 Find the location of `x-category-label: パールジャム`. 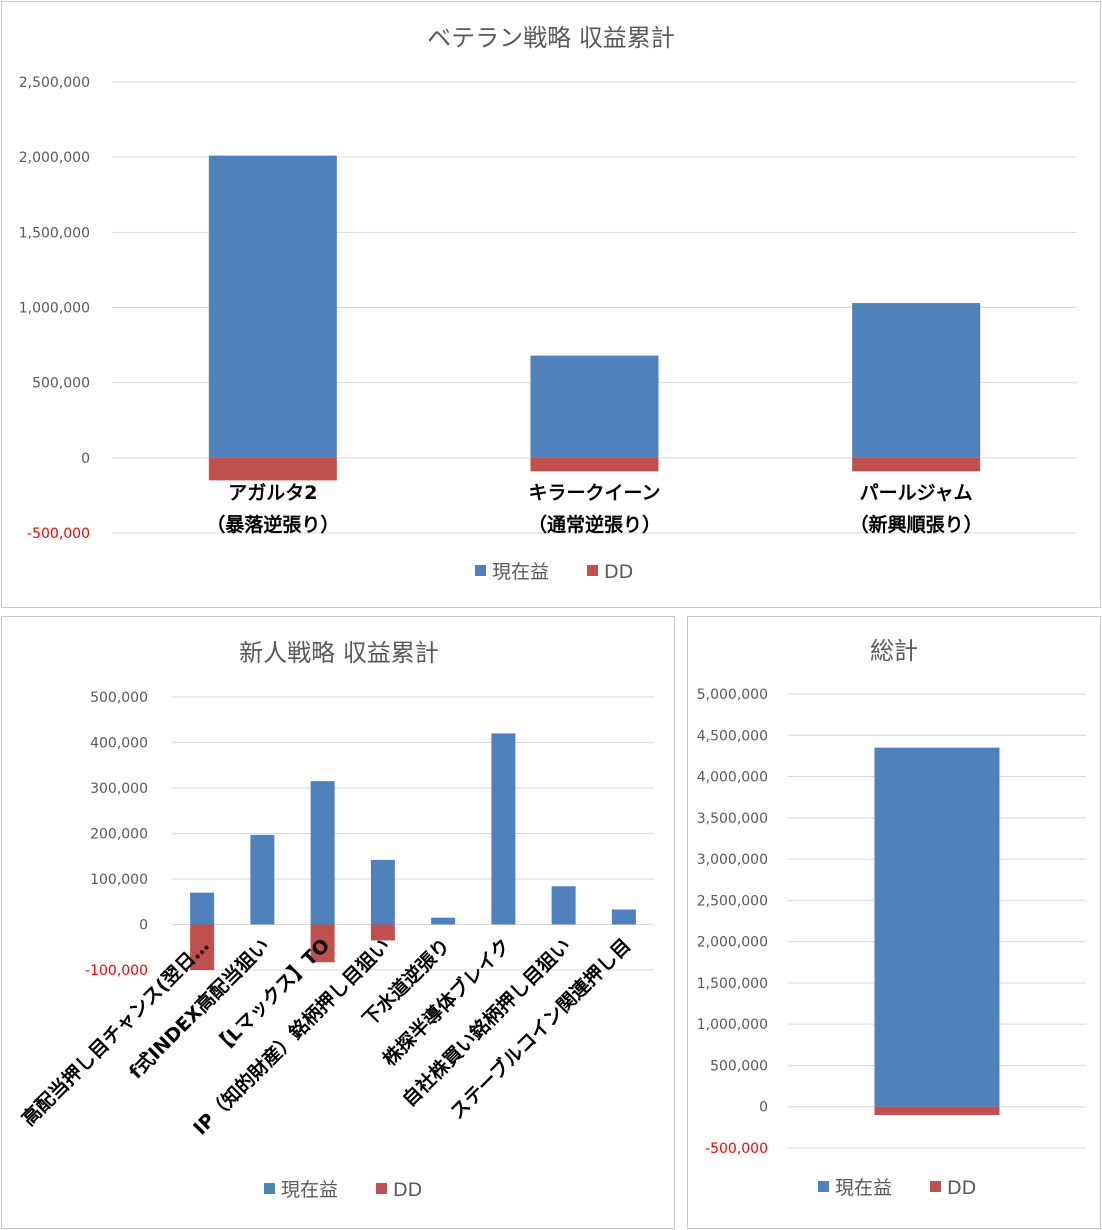

x-category-label: パールジャム is located at coordinates (916, 493).